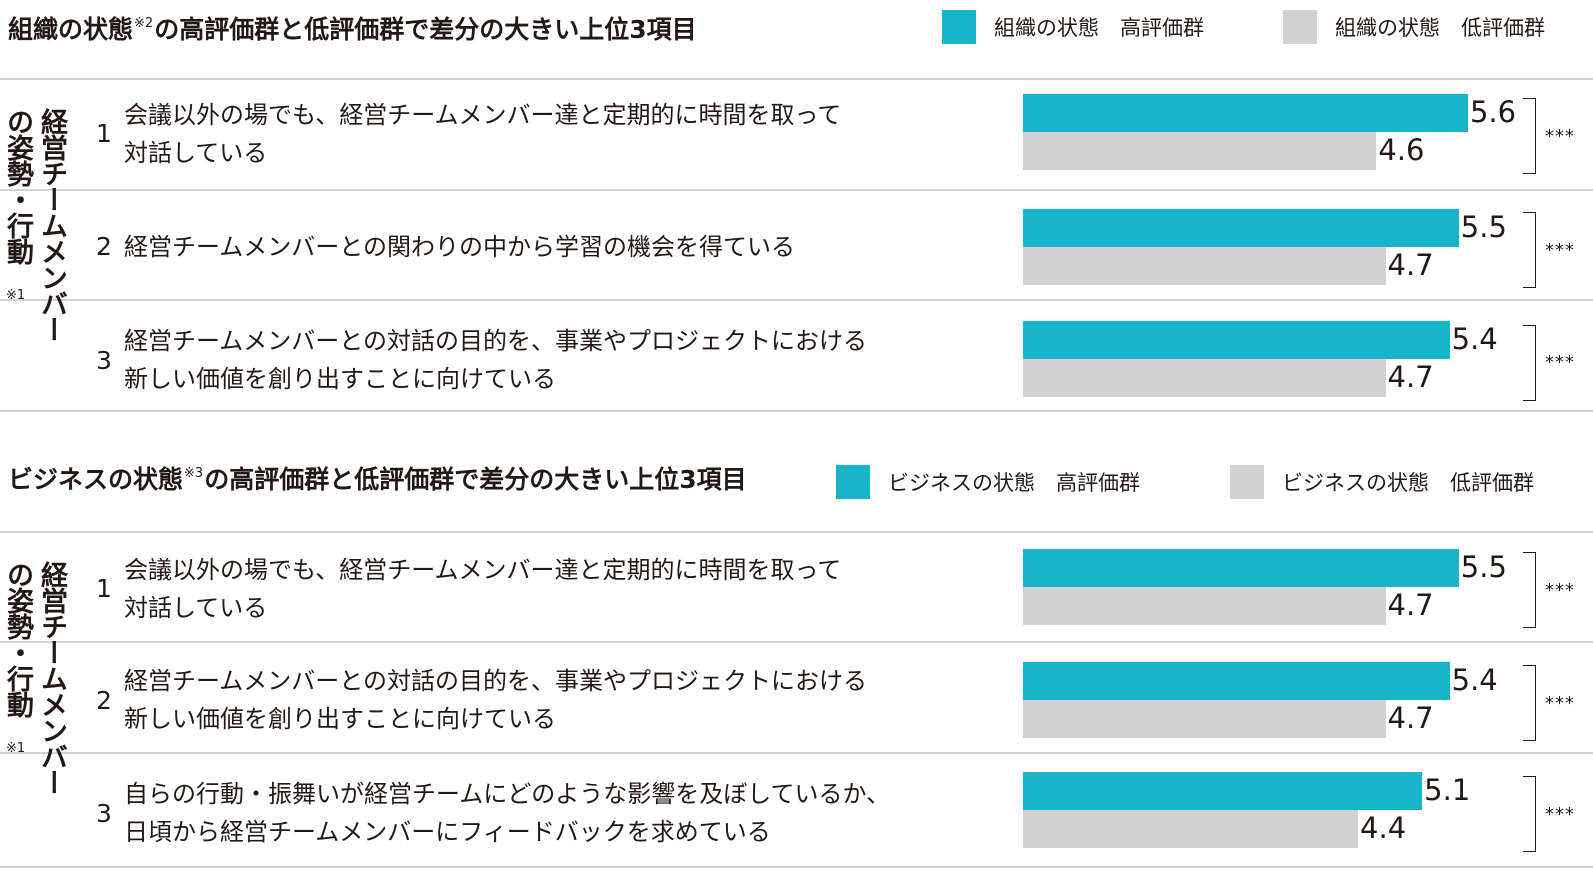  Describe the element at coordinates (507, 794) in the screenshot. I see `item-label-line: 自らの行動・振舞いが経営チームにどのような影響を及ぼしているか、` at that location.